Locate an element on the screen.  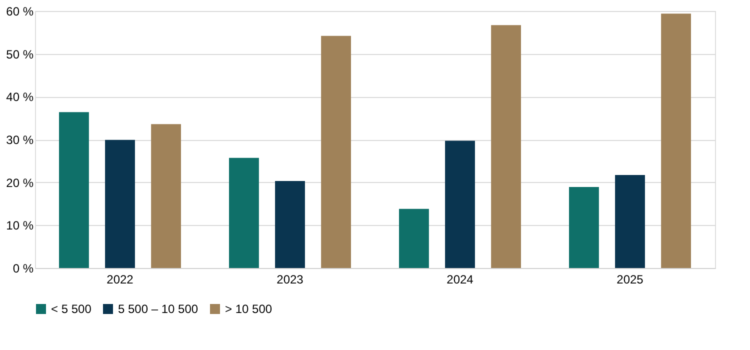
x-tick-label: 2025 is located at coordinates (630, 279).